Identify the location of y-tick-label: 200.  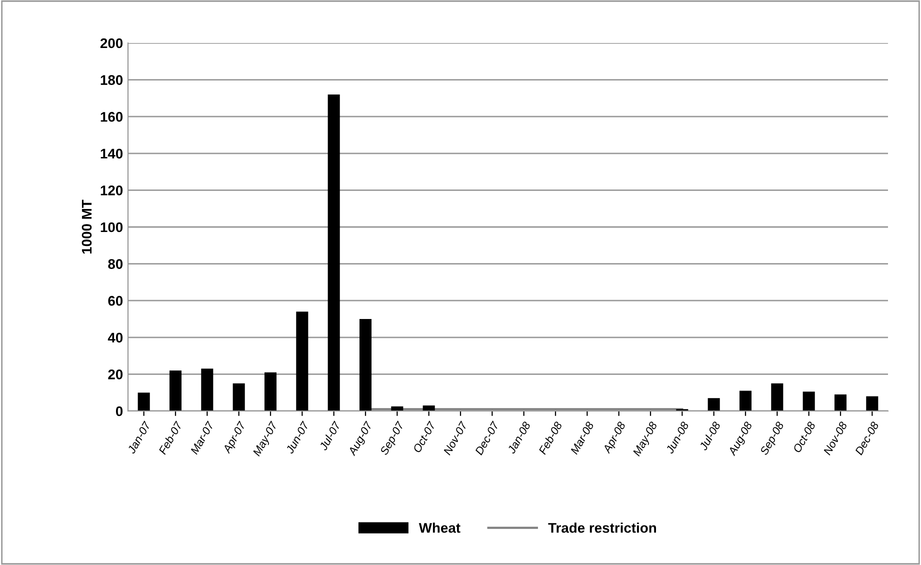
(111, 43).